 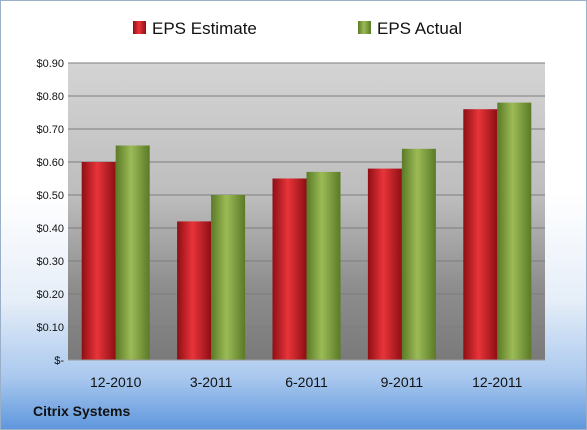 What do you see at coordinates (50, 163) in the screenshot?
I see `y-tick-label: $0.60` at bounding box center [50, 163].